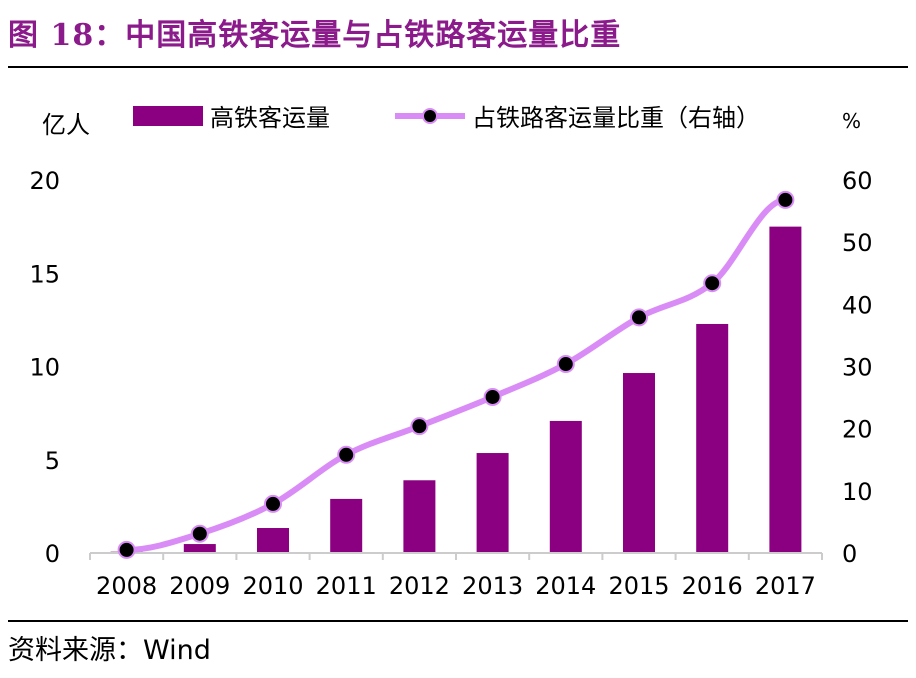 Image resolution: width=916 pixels, height=678 pixels. I want to click on left-tick-label: 0, so click(52, 554).